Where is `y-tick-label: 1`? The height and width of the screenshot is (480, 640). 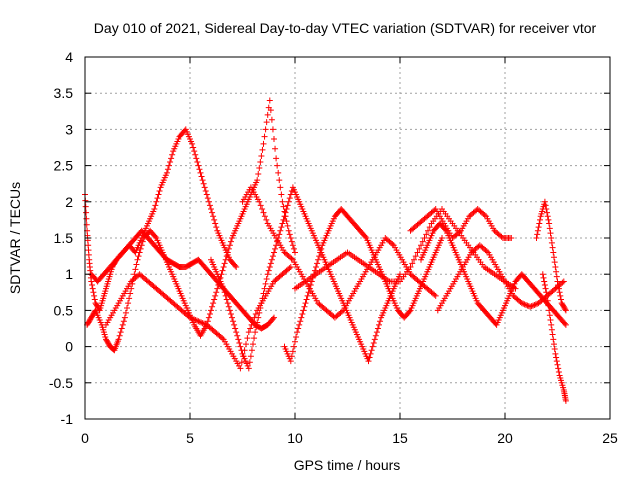 y-tick-label: 1 is located at coordinates (69, 274).